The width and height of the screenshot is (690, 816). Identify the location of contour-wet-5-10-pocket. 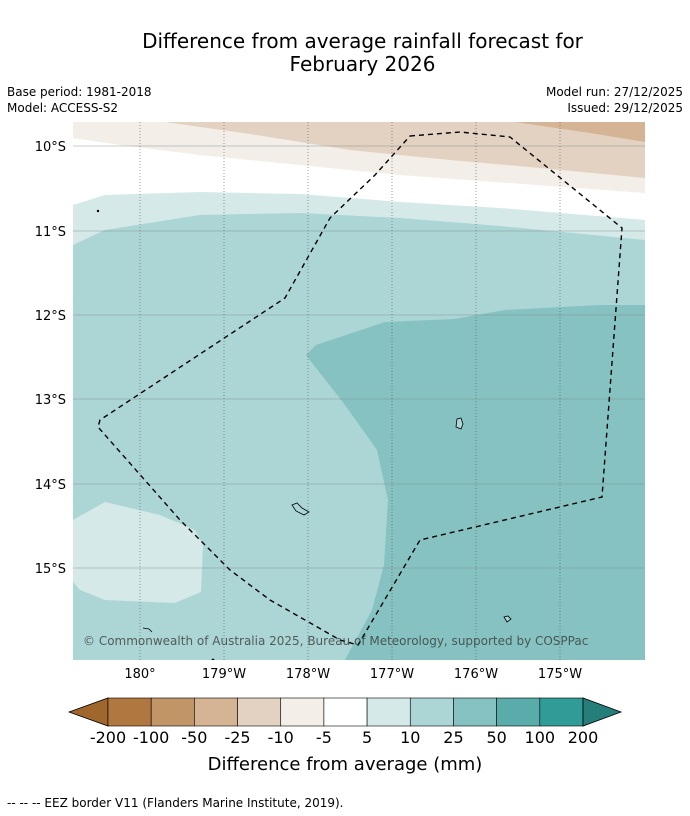
(138, 552).